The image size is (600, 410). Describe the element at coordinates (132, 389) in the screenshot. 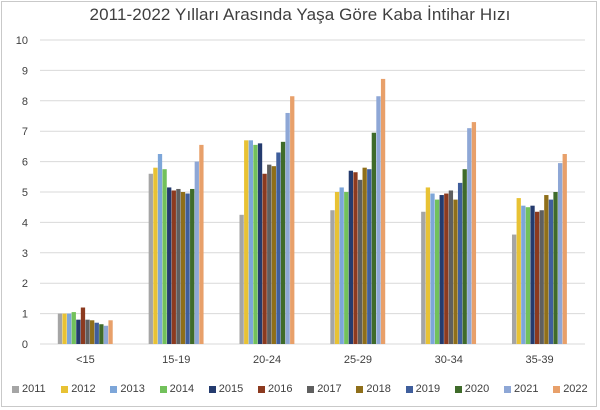

I see `legend-label: 2013` at that location.